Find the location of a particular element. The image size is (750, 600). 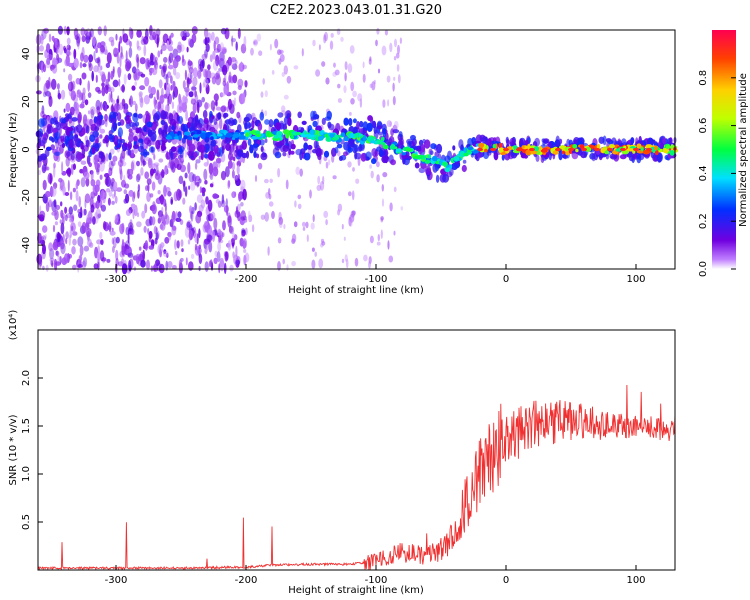

snr-x-tick-label: -300 is located at coordinates (116, 580).